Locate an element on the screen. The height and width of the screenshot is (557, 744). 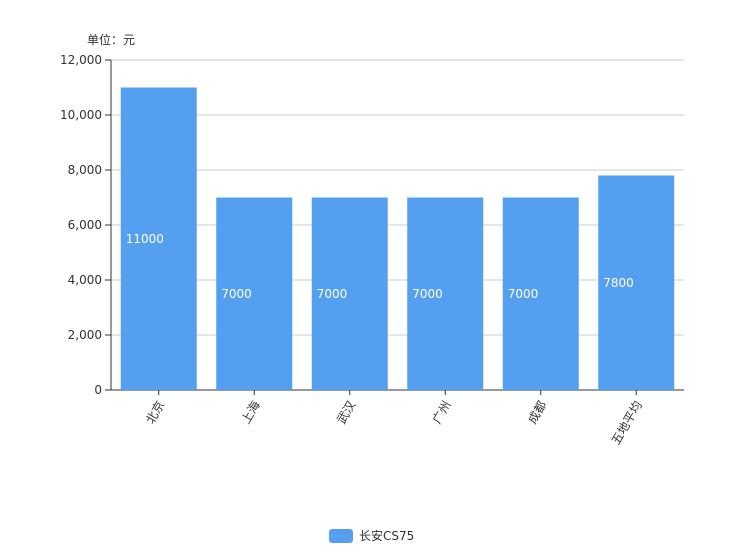
x-tick-label: 成都 is located at coordinates (537, 413).